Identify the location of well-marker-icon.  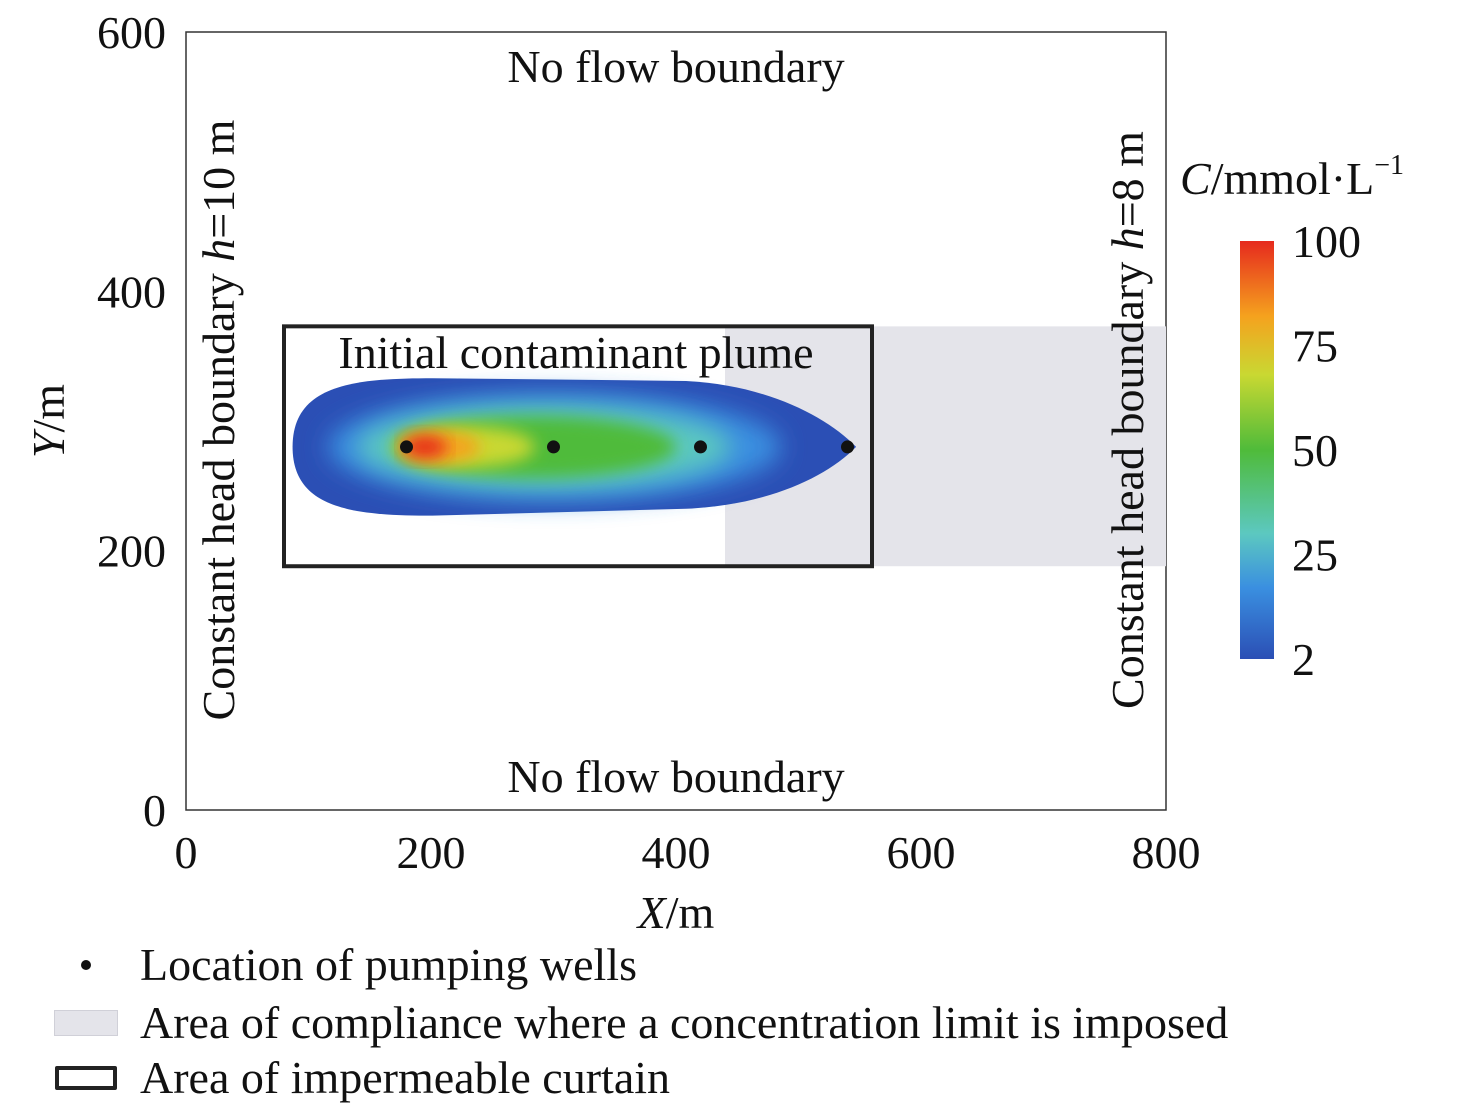
(86, 965).